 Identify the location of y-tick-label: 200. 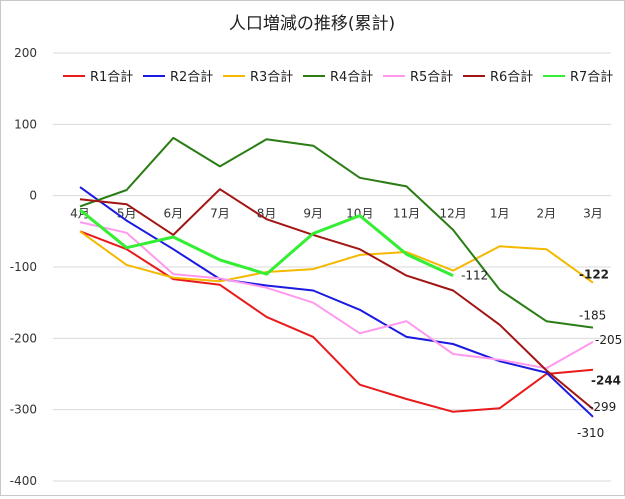
(25, 53).